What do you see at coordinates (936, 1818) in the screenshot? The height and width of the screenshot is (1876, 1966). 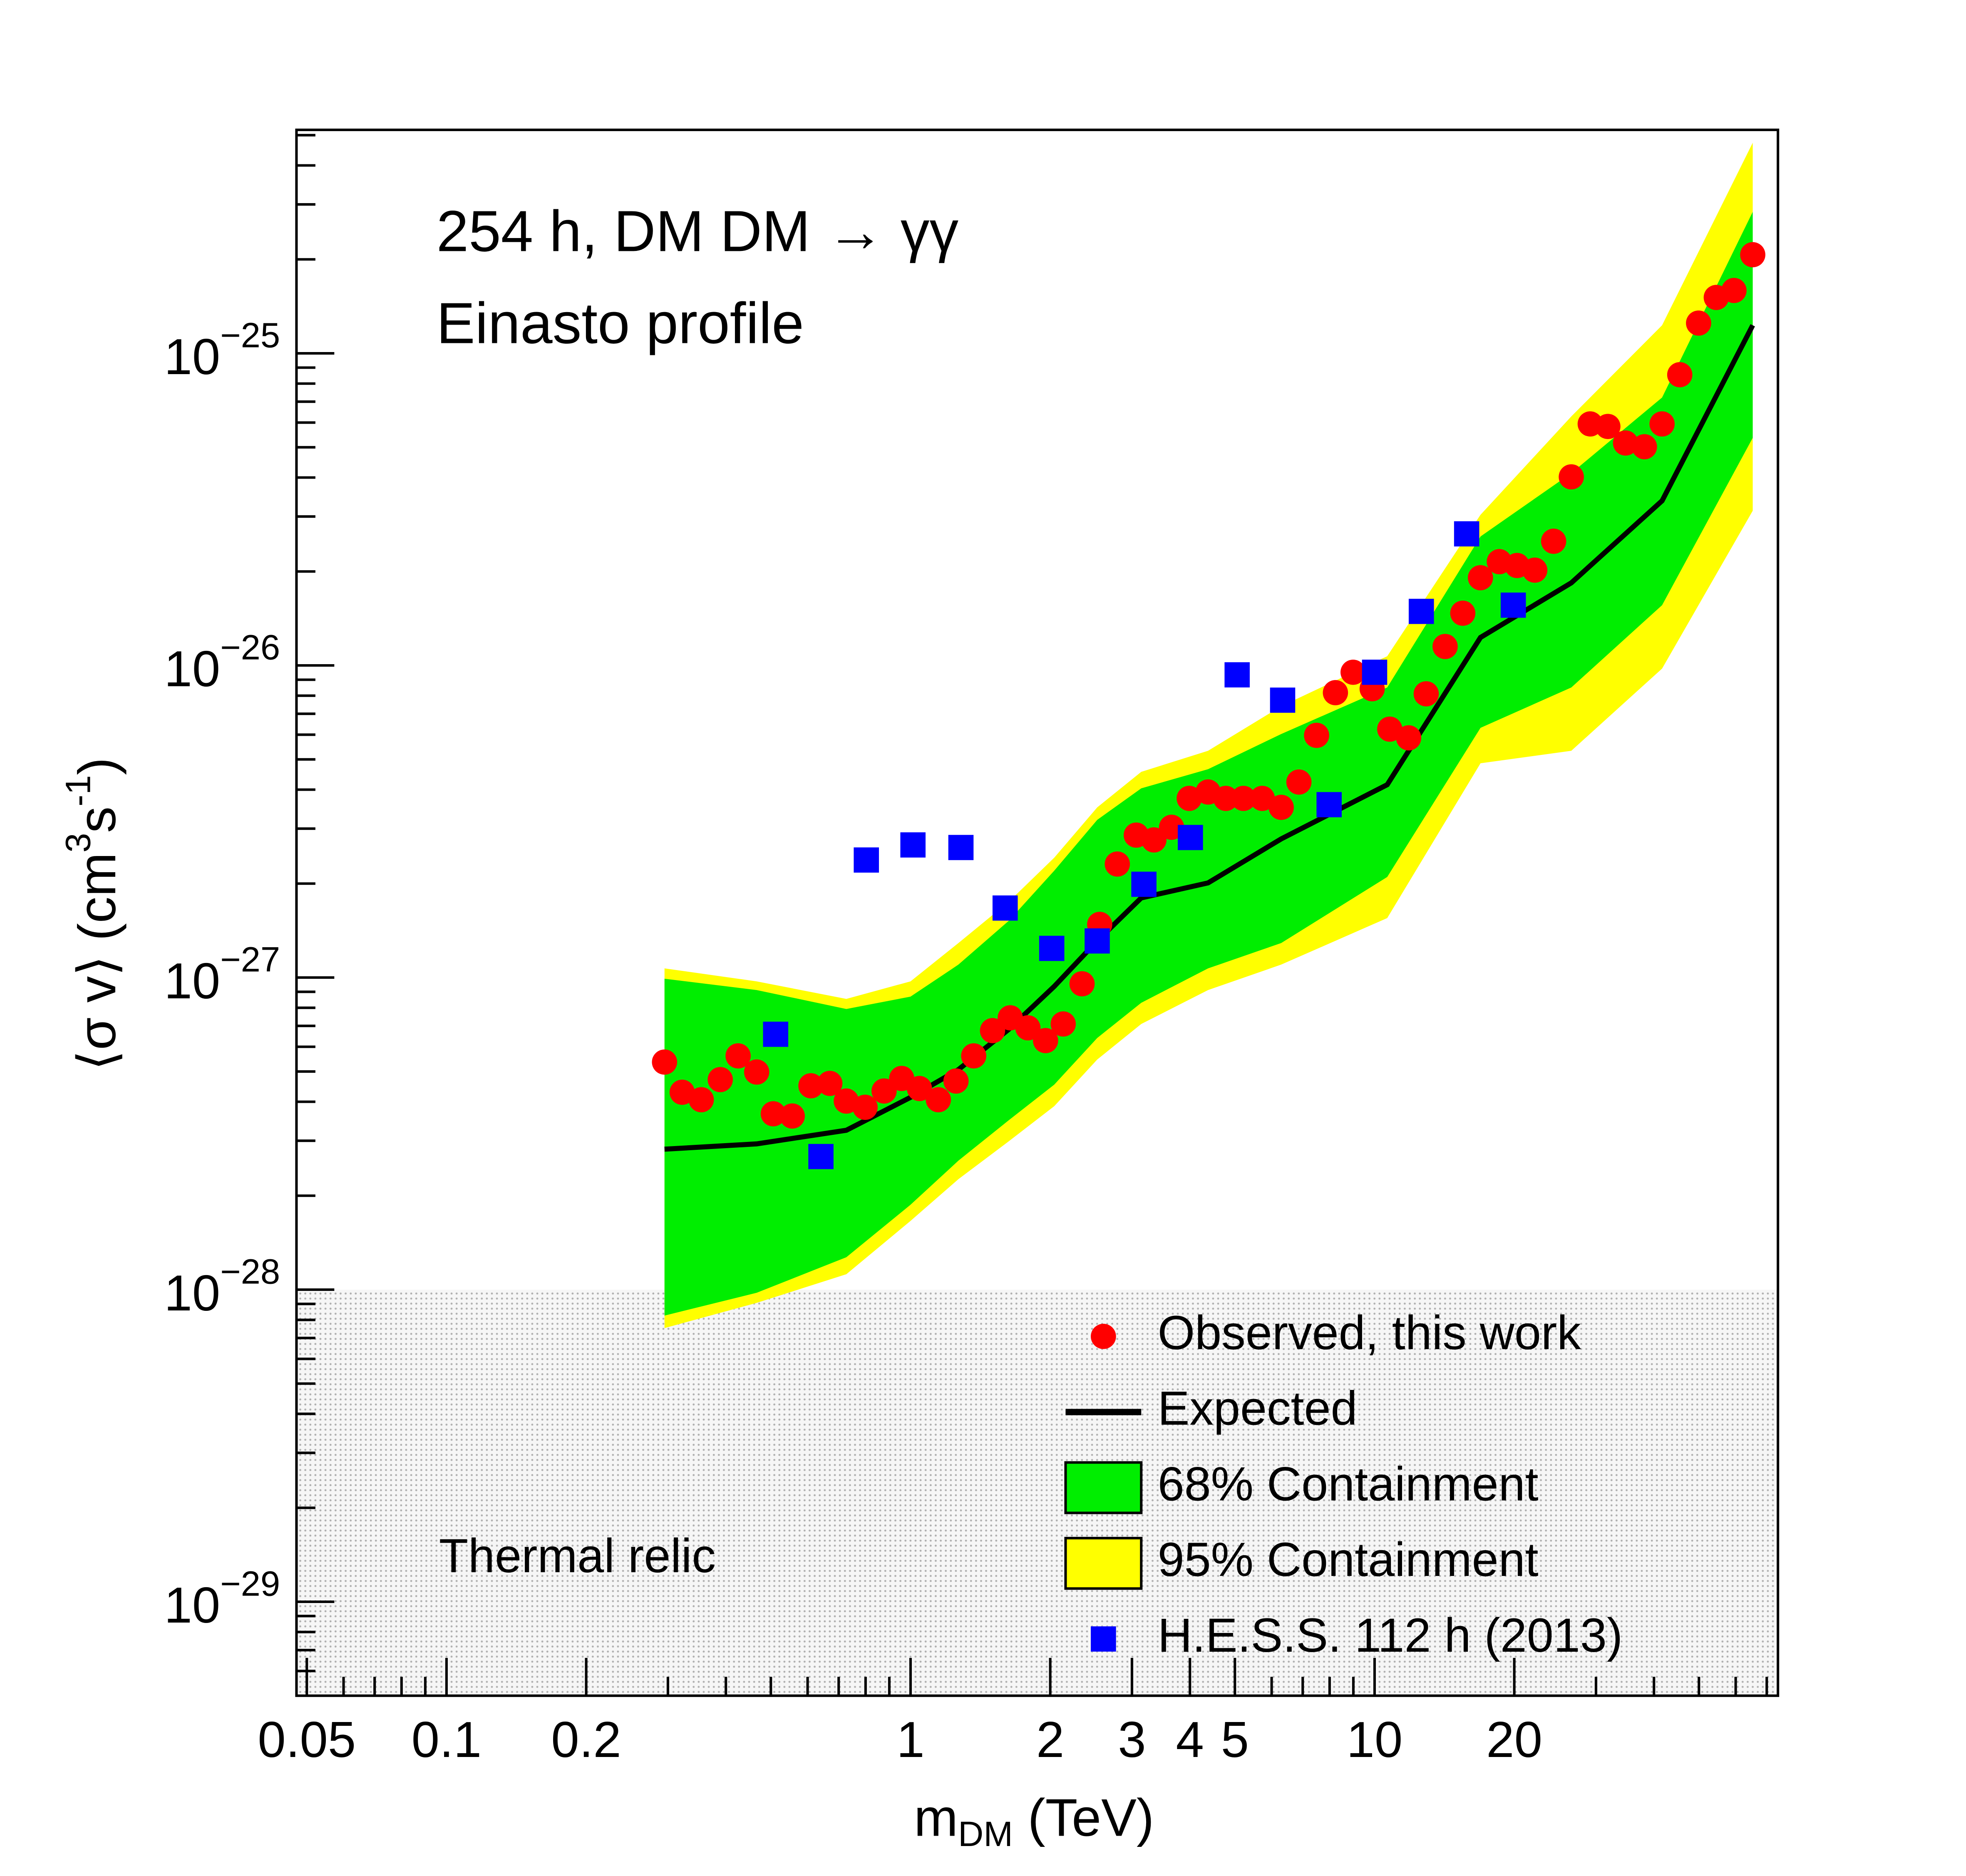 I see `x-label-main: m` at bounding box center [936, 1818].